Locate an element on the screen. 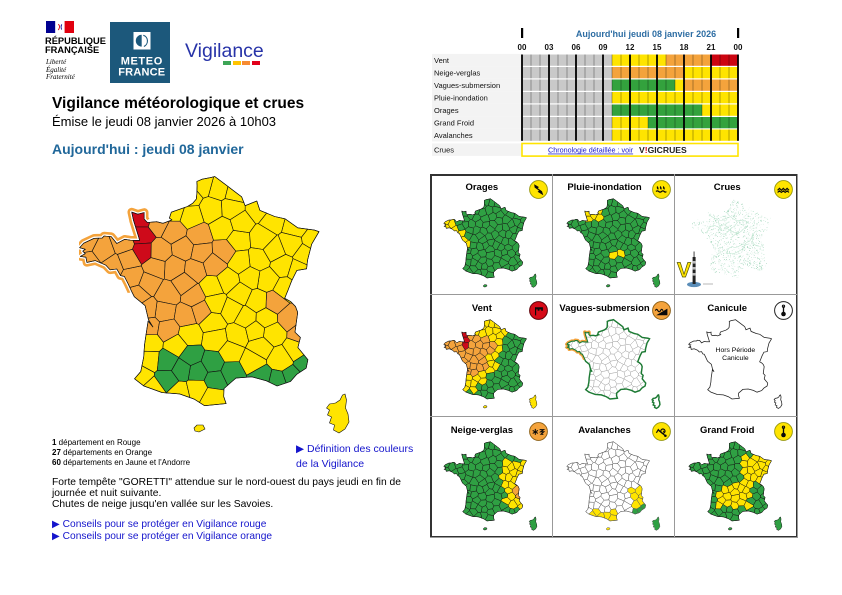 The image size is (842, 595). svg-text: Grand Froid is located at coordinates (454, 122).